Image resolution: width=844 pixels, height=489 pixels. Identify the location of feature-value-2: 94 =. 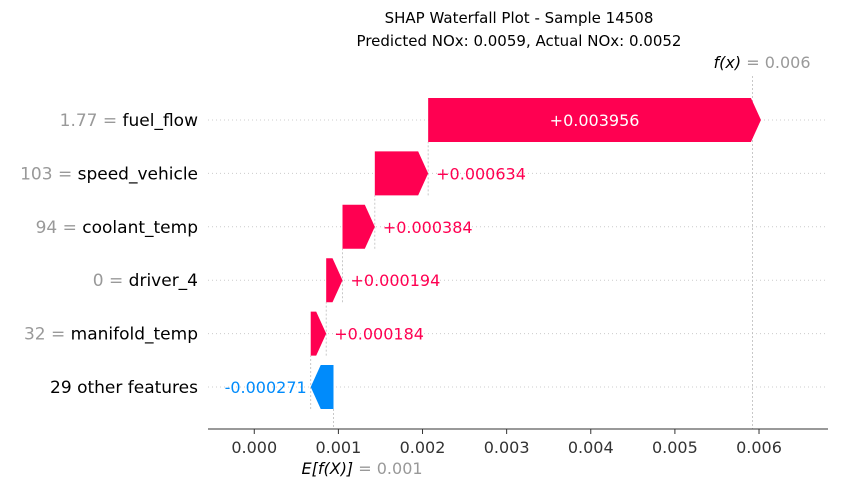
(59, 228).